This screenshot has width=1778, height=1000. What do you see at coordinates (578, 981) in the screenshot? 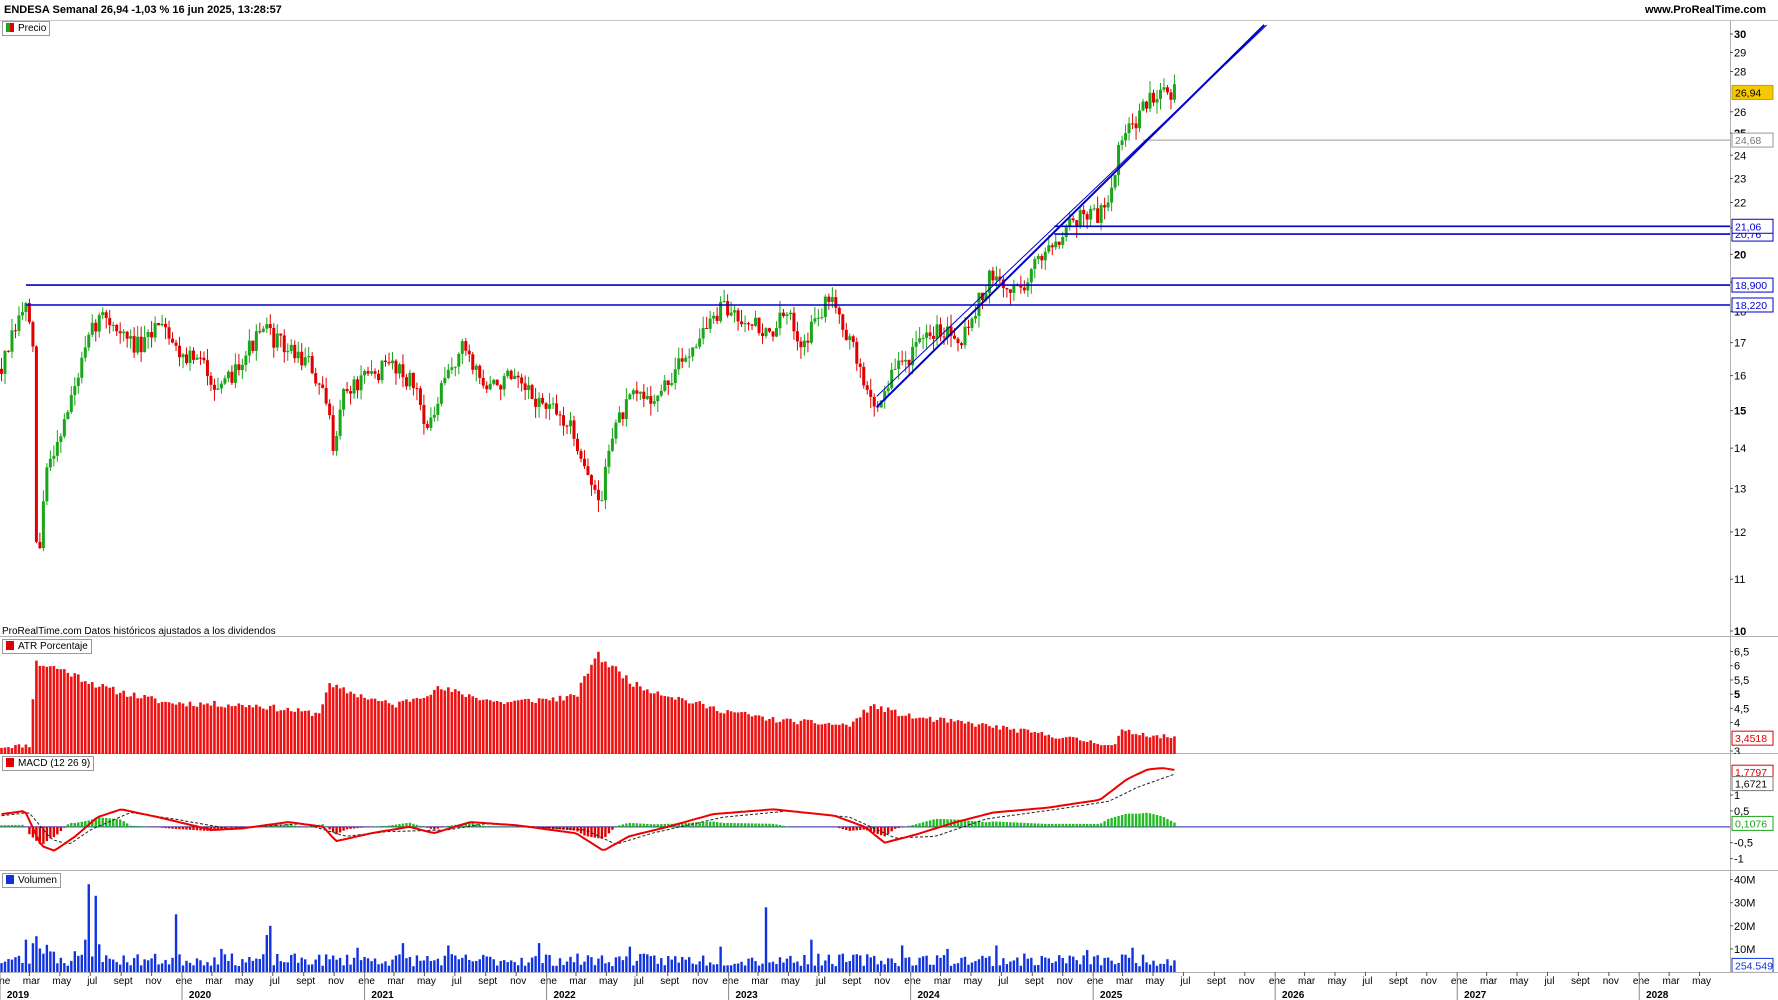
I see `x-month-label: mar` at bounding box center [578, 981].